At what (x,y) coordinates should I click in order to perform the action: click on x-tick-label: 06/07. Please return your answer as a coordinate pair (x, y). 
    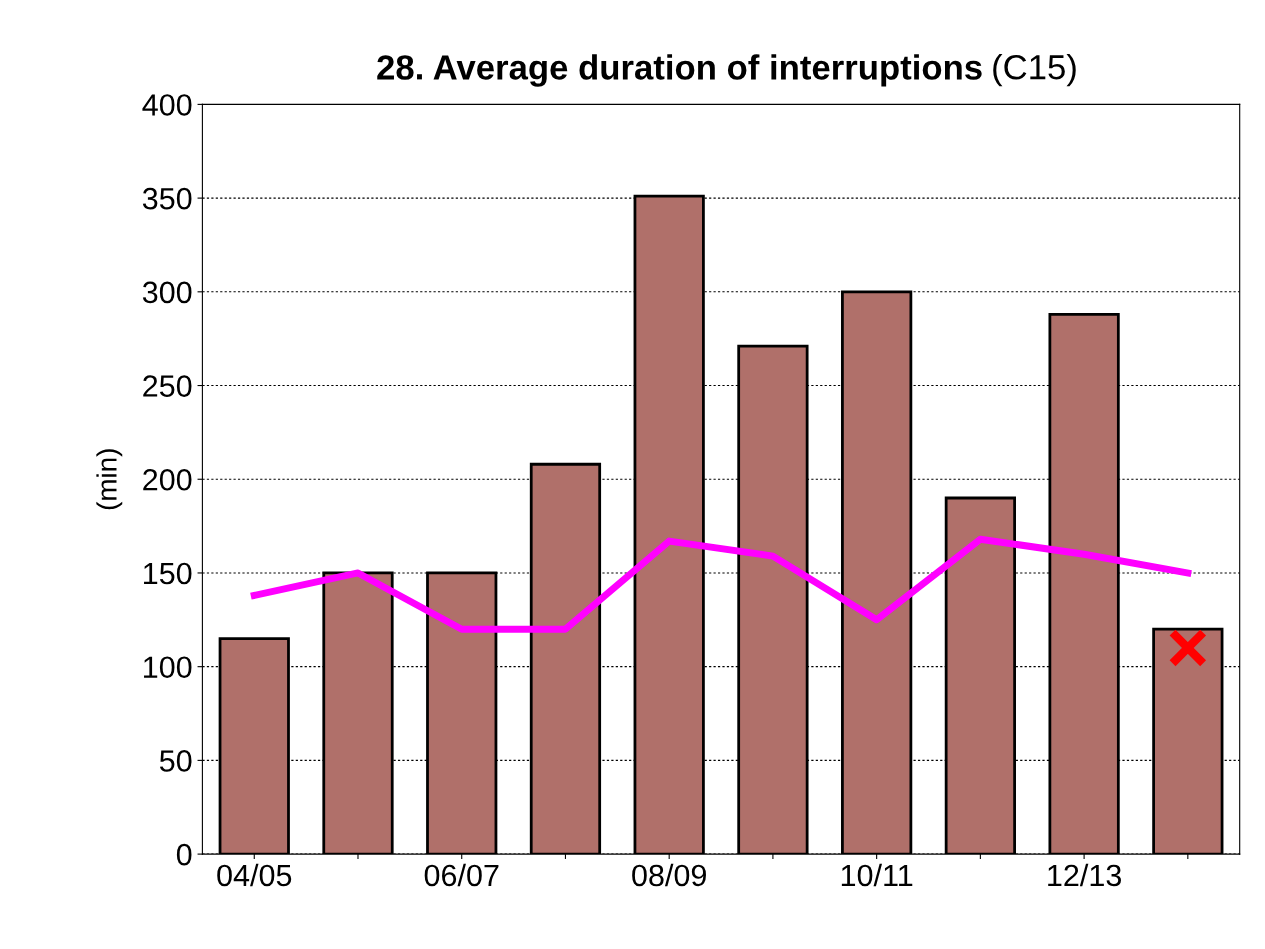
    Looking at the image, I should click on (461, 875).